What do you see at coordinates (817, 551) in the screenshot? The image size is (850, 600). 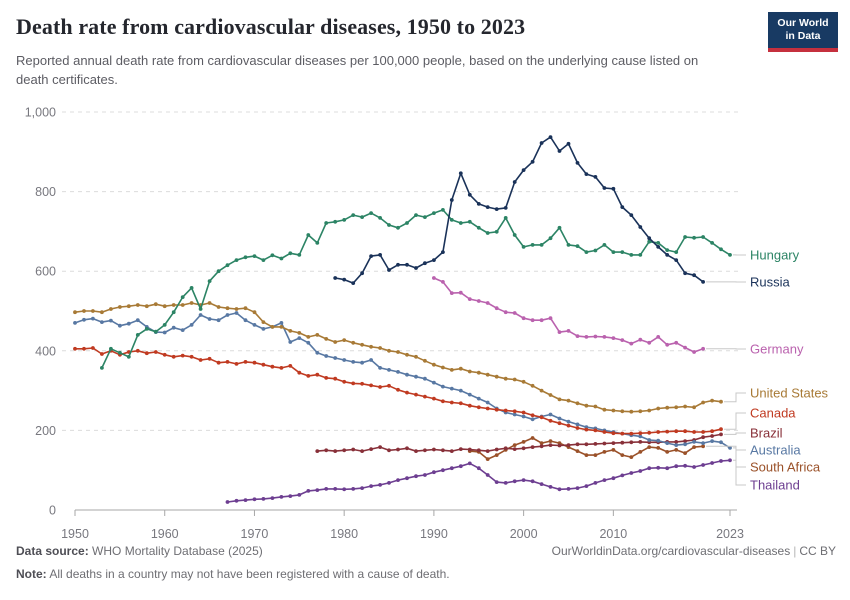 I see `footer-license: CC BY` at bounding box center [817, 551].